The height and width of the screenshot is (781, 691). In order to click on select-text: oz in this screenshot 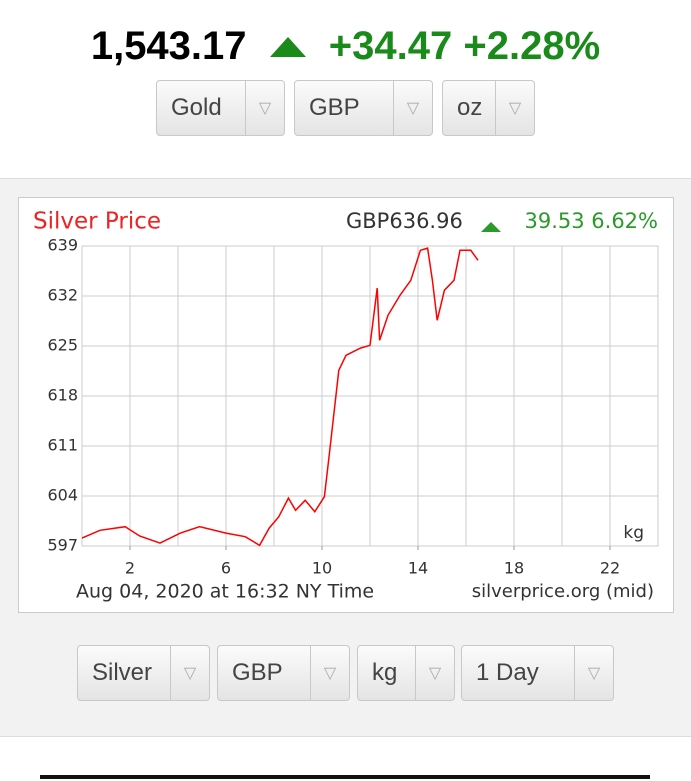, I will do `click(470, 107)`.